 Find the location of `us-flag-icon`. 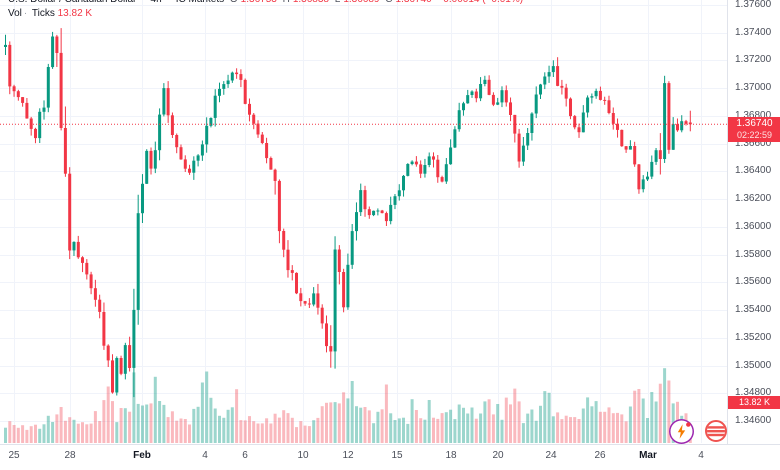

us-flag-icon is located at coordinates (716, 431).